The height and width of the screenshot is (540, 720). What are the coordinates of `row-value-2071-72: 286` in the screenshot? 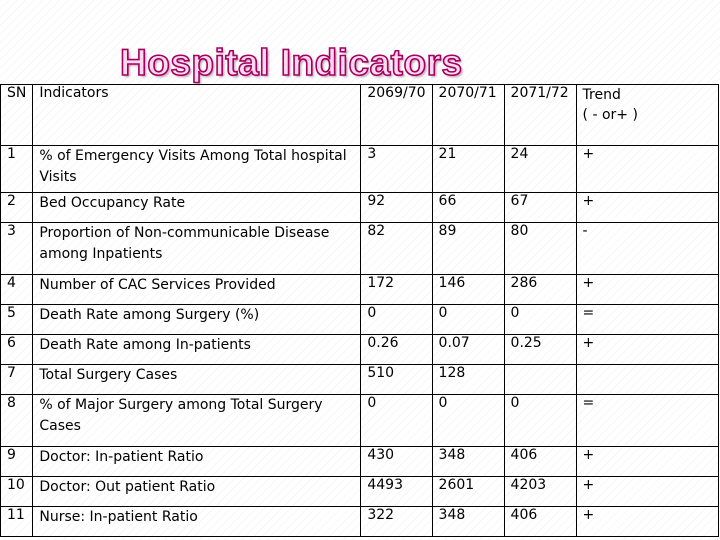 It's located at (540, 289).